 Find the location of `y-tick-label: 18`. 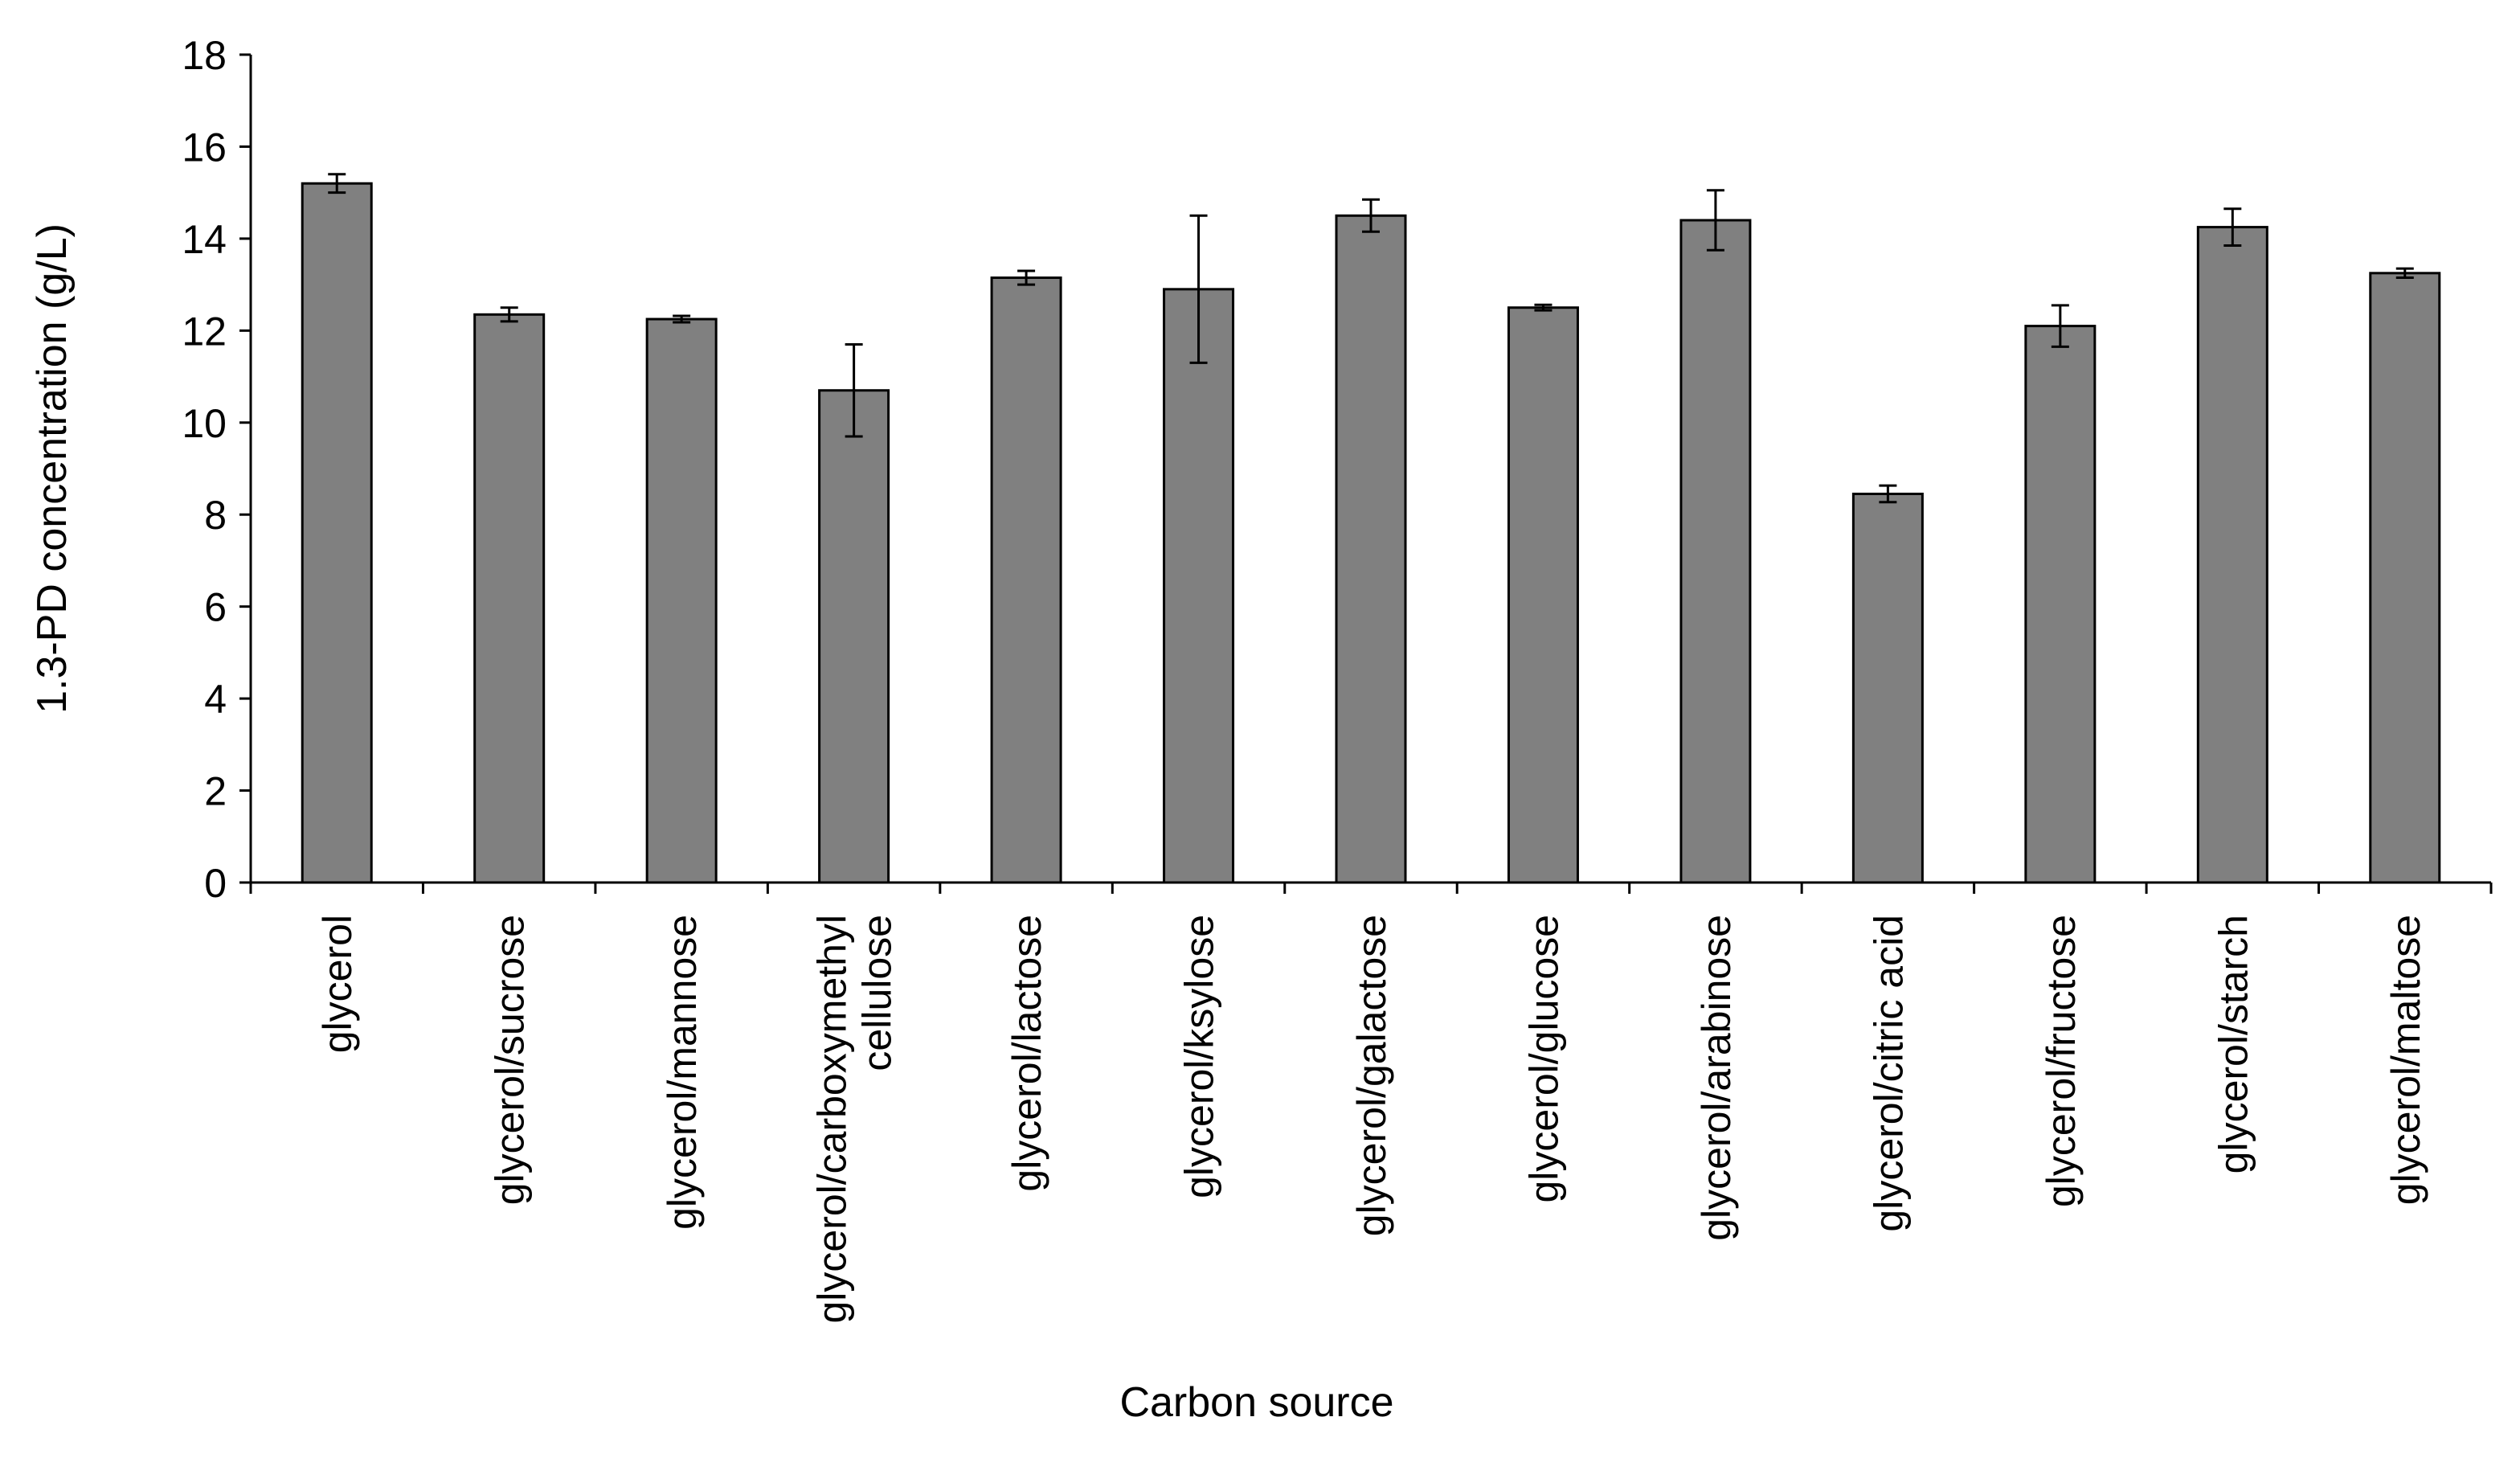

y-tick-label: 18 is located at coordinates (204, 55).